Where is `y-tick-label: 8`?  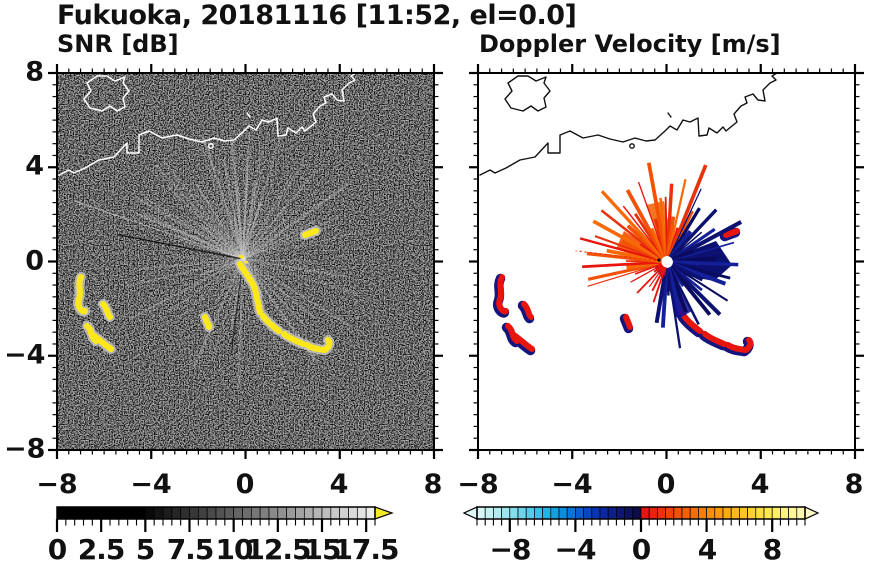 y-tick-label: 8 is located at coordinates (34, 72).